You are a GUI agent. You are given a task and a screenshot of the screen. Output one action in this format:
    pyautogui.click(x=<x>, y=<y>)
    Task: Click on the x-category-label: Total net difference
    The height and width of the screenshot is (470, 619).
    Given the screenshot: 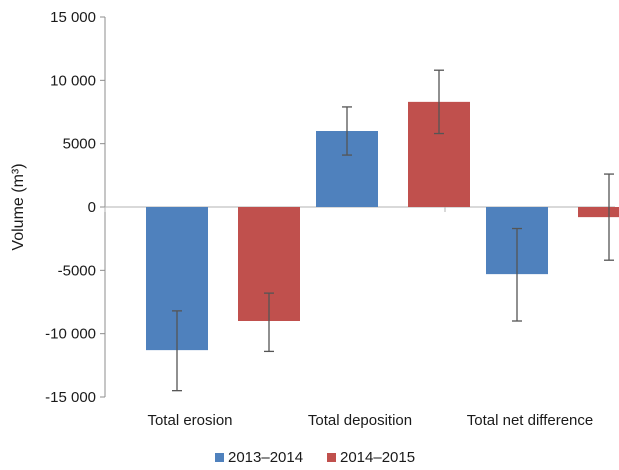 What is the action you would take?
    pyautogui.click(x=530, y=420)
    